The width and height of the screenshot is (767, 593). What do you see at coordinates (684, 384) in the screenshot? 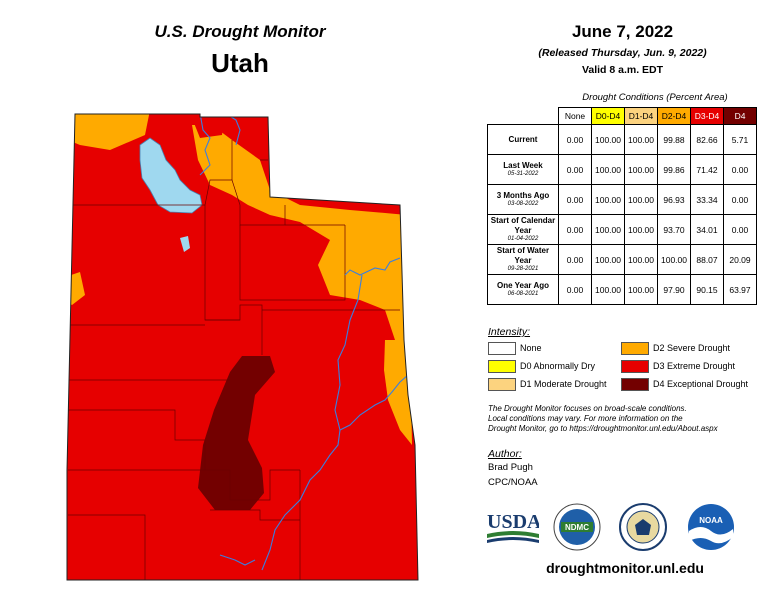
I see `legend-item-d4: D4 Exceptional Drought` at bounding box center [684, 384].